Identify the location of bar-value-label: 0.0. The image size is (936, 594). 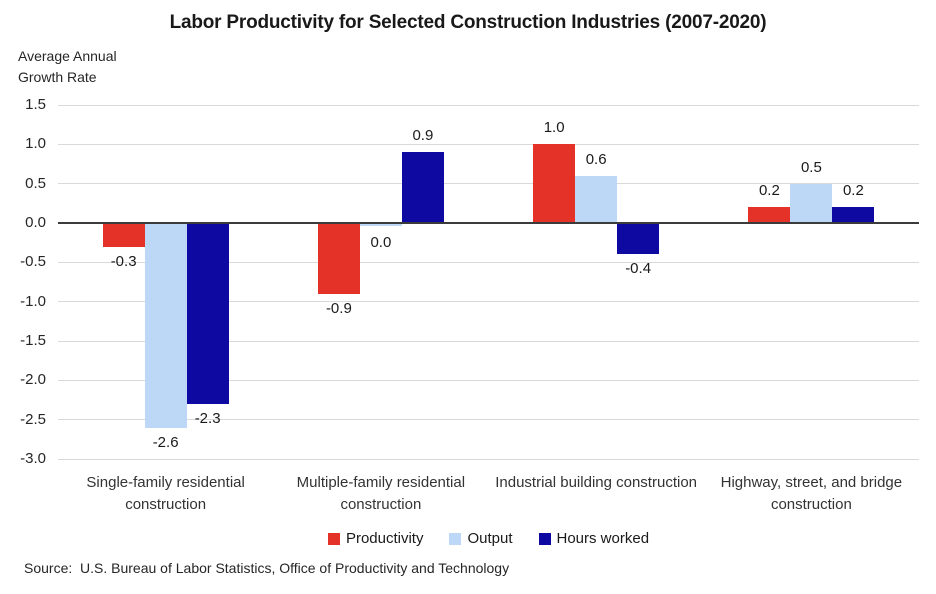
(381, 242).